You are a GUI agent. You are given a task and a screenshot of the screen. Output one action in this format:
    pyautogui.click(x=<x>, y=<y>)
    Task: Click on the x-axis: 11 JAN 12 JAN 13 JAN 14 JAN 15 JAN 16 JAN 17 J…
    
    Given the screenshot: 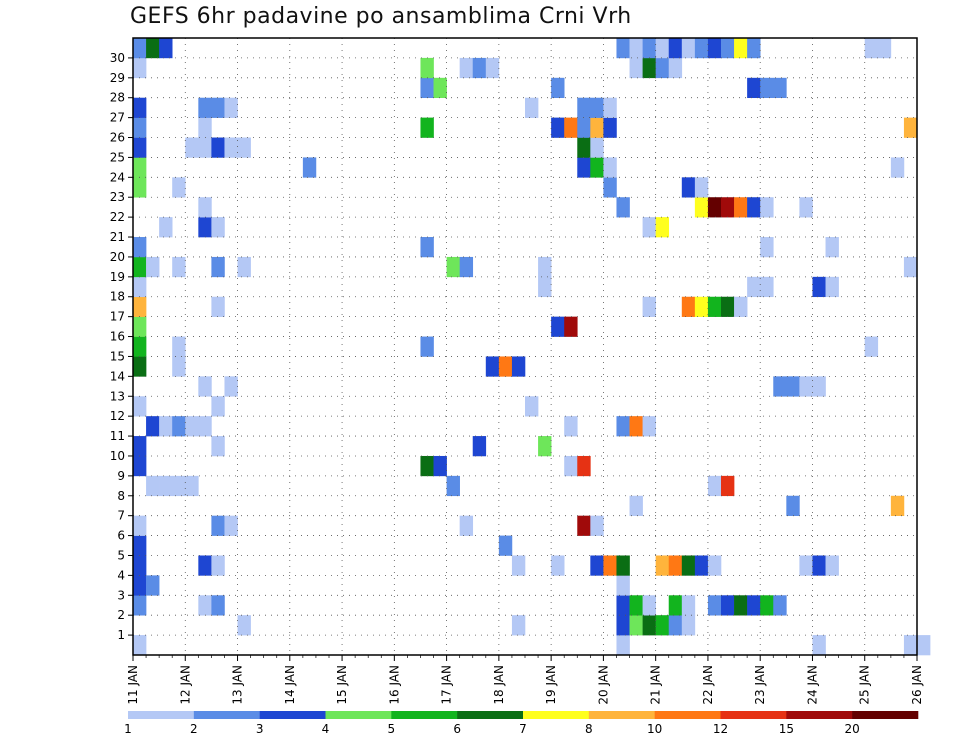 What is the action you would take?
    pyautogui.click(x=525, y=680)
    